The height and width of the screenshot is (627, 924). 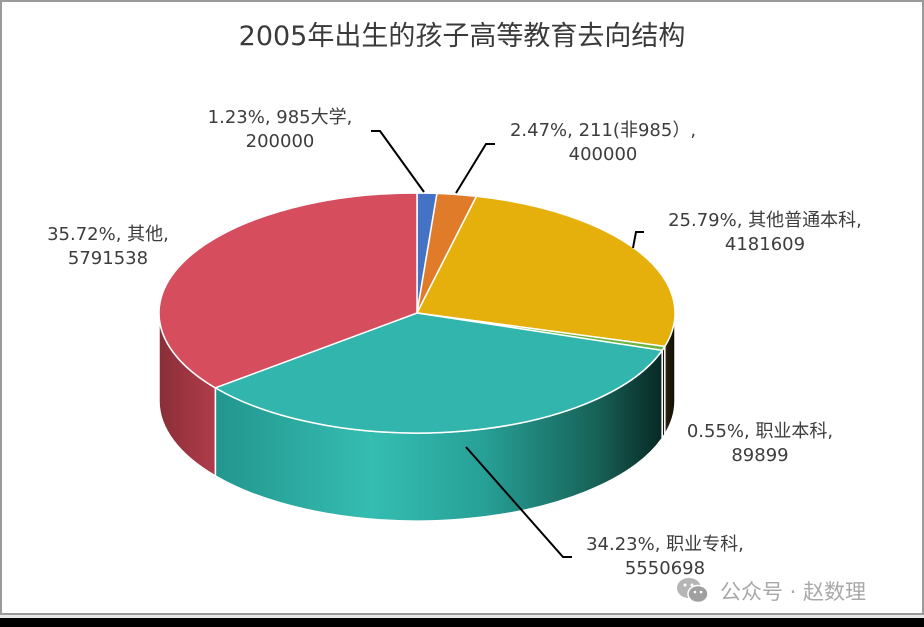 What do you see at coordinates (760, 431) in the screenshot?
I see `data-label-vocational-bachelor-line1: 0.55%, 职业本科,` at bounding box center [760, 431].